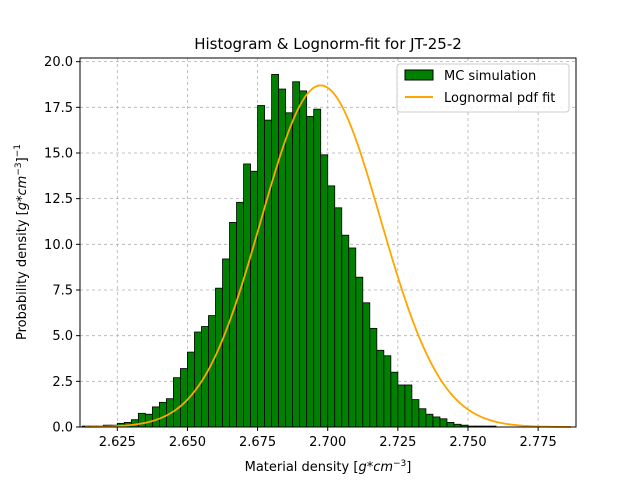 The height and width of the screenshot is (480, 640). What do you see at coordinates (327, 442) in the screenshot?
I see `x-tick-label: 2.700` at bounding box center [327, 442].